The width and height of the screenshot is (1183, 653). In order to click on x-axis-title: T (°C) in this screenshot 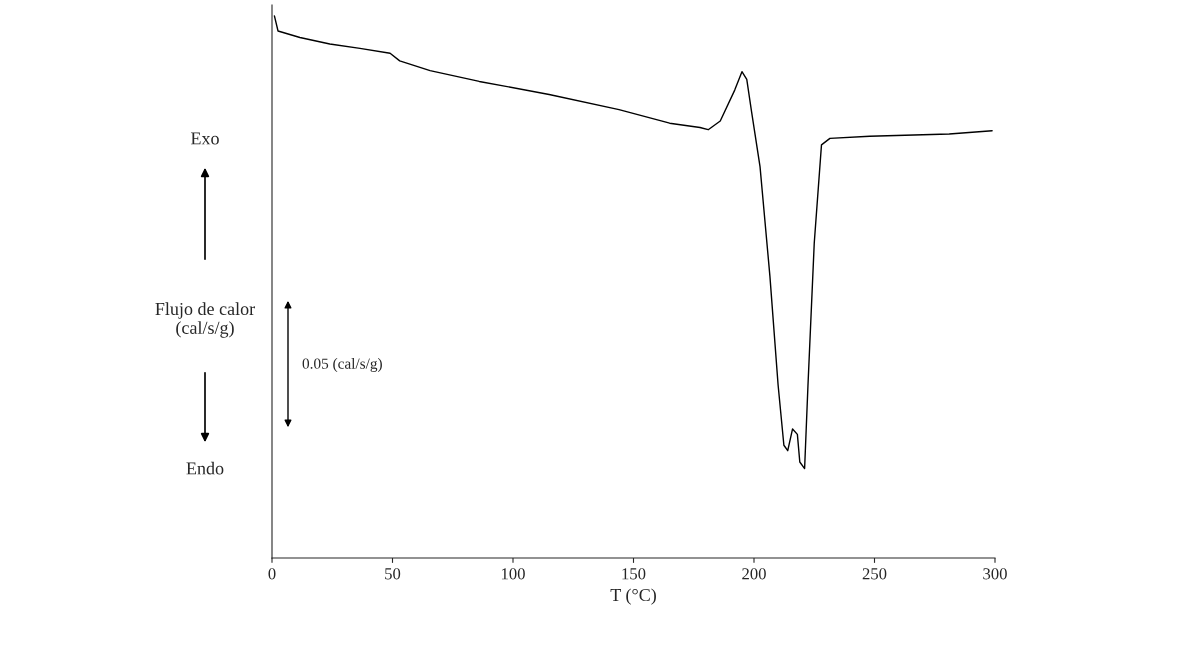, I will do `click(633, 596)`.